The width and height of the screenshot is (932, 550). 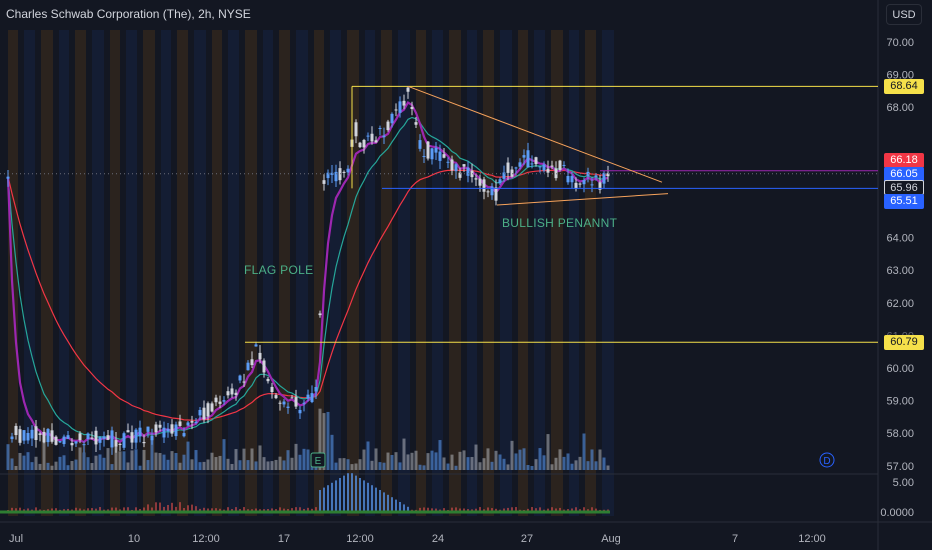 I want to click on price-label-resistance: 68.64, so click(x=904, y=86).